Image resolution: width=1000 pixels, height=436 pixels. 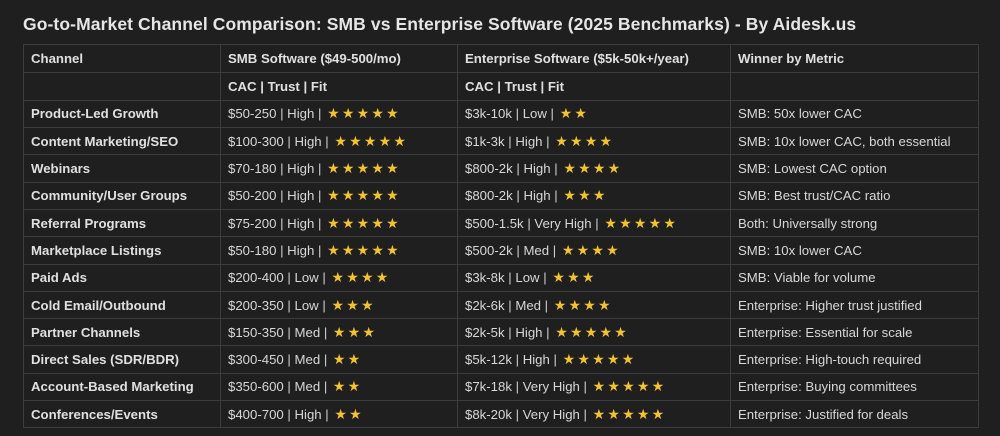 I want to click on smb-cell: $50-200 | High | ★★★★★, so click(x=339, y=195).